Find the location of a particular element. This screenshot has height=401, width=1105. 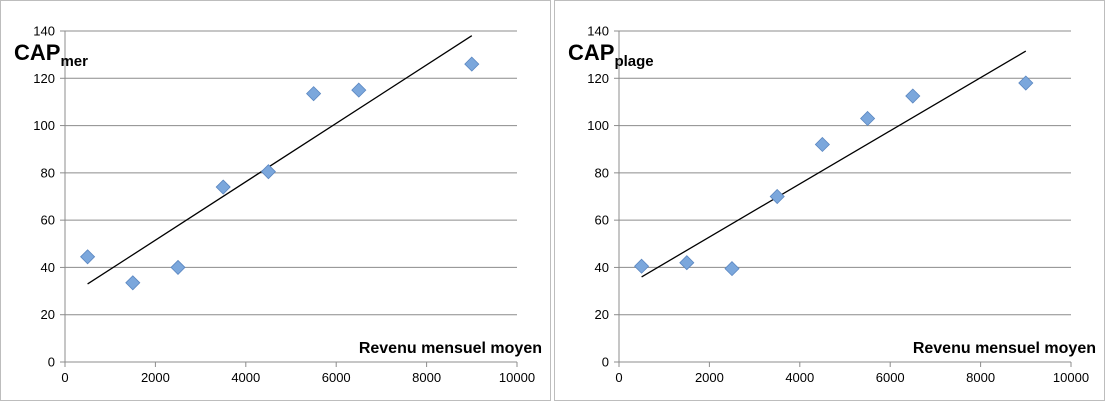

chart-title-subscript: plage is located at coordinates (633, 61).